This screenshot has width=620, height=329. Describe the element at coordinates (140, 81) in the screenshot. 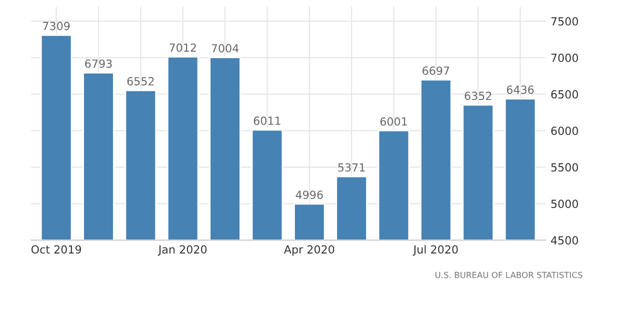

I see `data-label: 6552` at that location.